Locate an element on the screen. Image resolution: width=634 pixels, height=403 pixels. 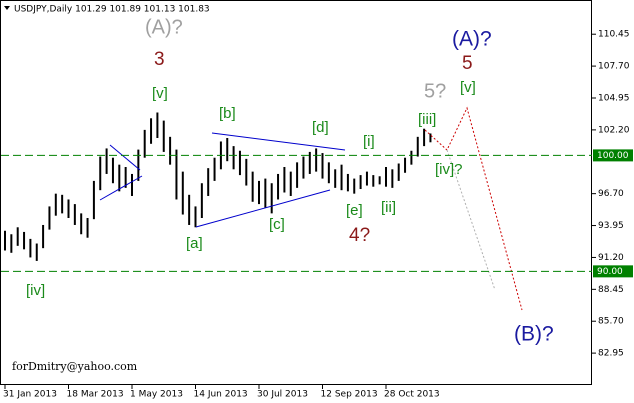
y-tick-label: 104.95 is located at coordinates (614, 98).